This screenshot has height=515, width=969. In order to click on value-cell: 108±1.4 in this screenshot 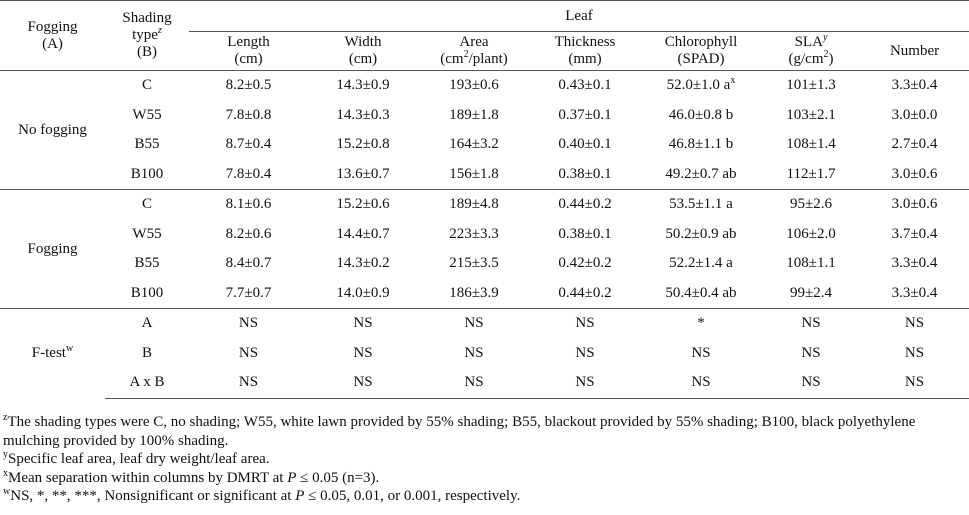, I will do `click(811, 144)`.